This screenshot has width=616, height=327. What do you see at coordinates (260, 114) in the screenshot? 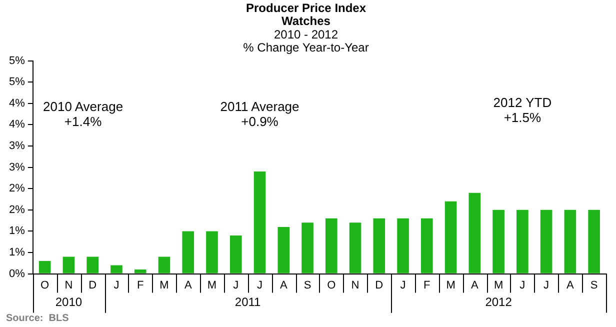
I see `annotation: 2011 Average +0.9%` at bounding box center [260, 114].